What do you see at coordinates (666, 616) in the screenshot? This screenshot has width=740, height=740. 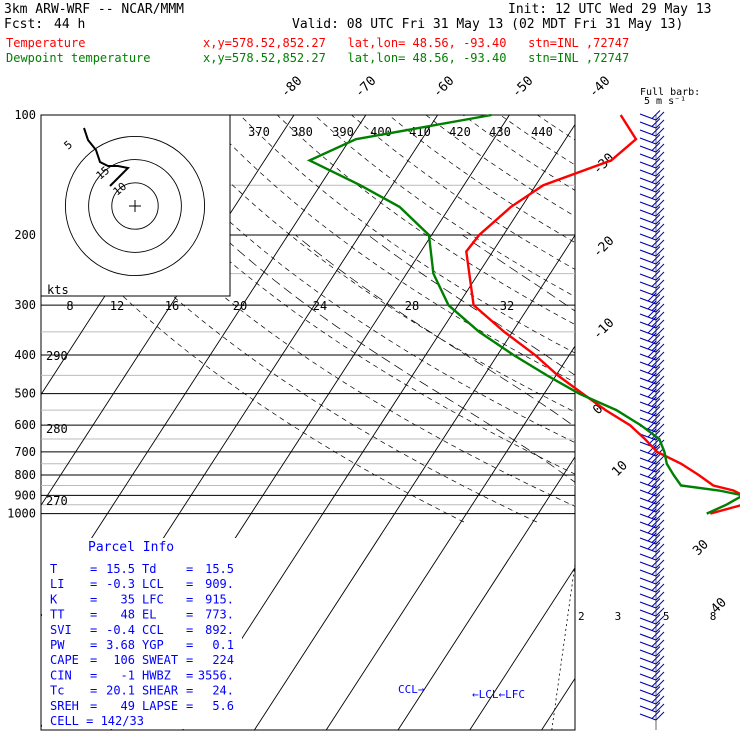 I see `mixing-ratio-label: 5` at bounding box center [666, 616].